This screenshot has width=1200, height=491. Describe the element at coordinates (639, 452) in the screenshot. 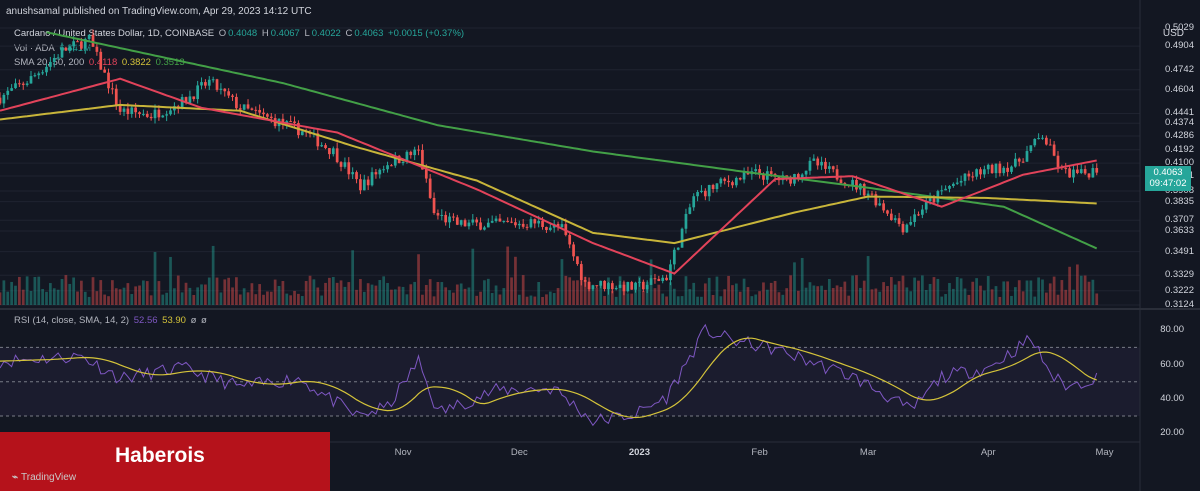

I see `date-tick-label: 2023` at that location.